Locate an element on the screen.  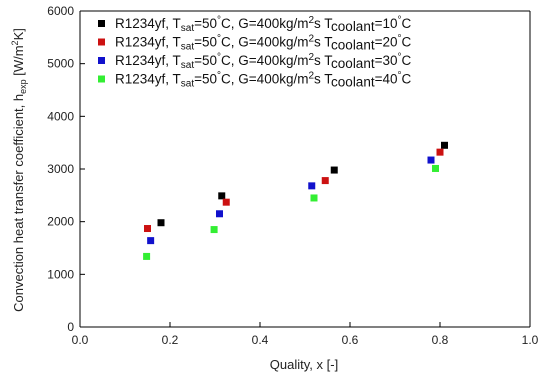
y-axis-label-unit-open: [W/m is located at coordinates (18, 62).